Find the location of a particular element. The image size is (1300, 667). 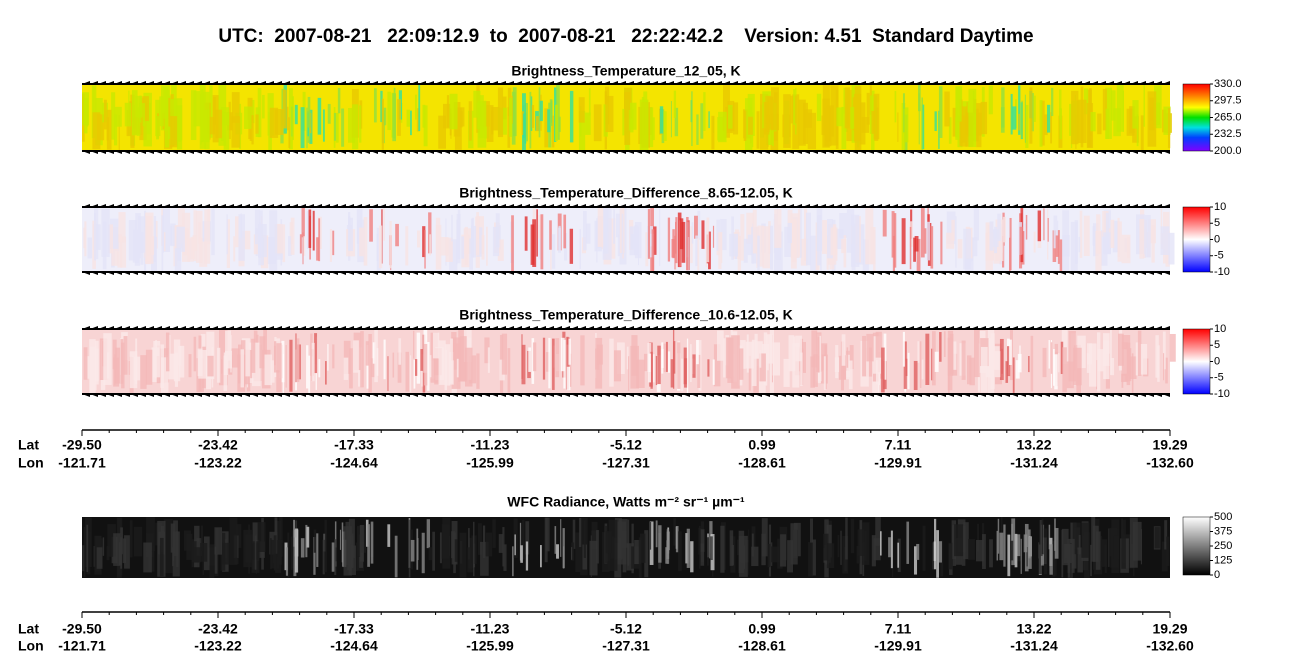

lon-label: -127.31 is located at coordinates (626, 463).